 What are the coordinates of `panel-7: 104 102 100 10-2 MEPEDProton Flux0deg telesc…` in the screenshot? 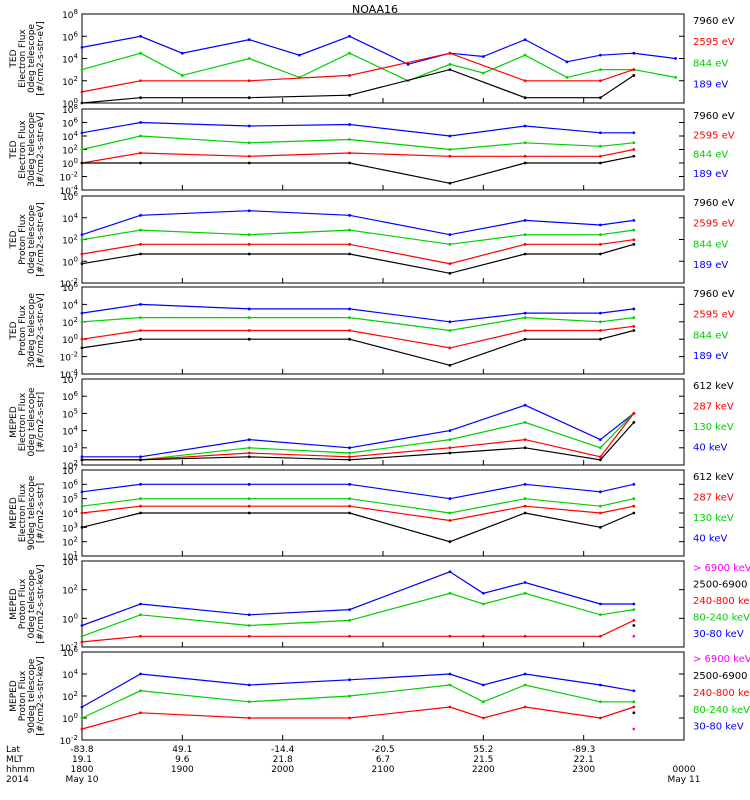 It's located at (379, 604).